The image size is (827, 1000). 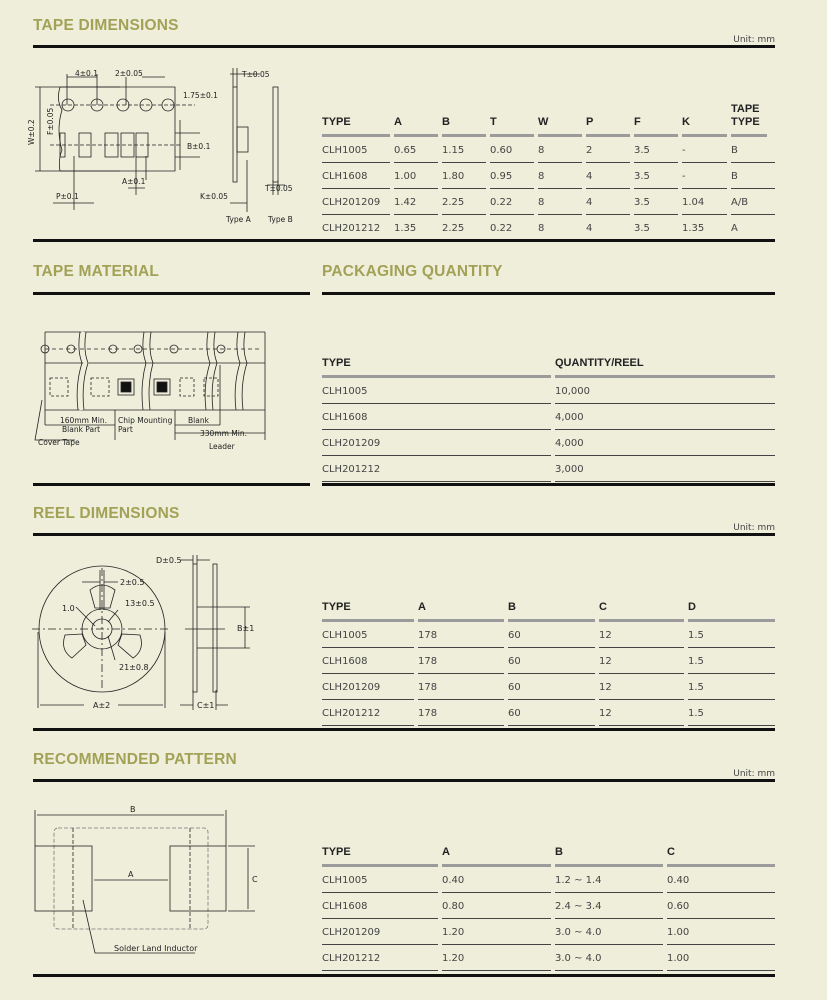 What do you see at coordinates (59, 442) in the screenshot?
I see `diagram-label: Cover Tape` at bounding box center [59, 442].